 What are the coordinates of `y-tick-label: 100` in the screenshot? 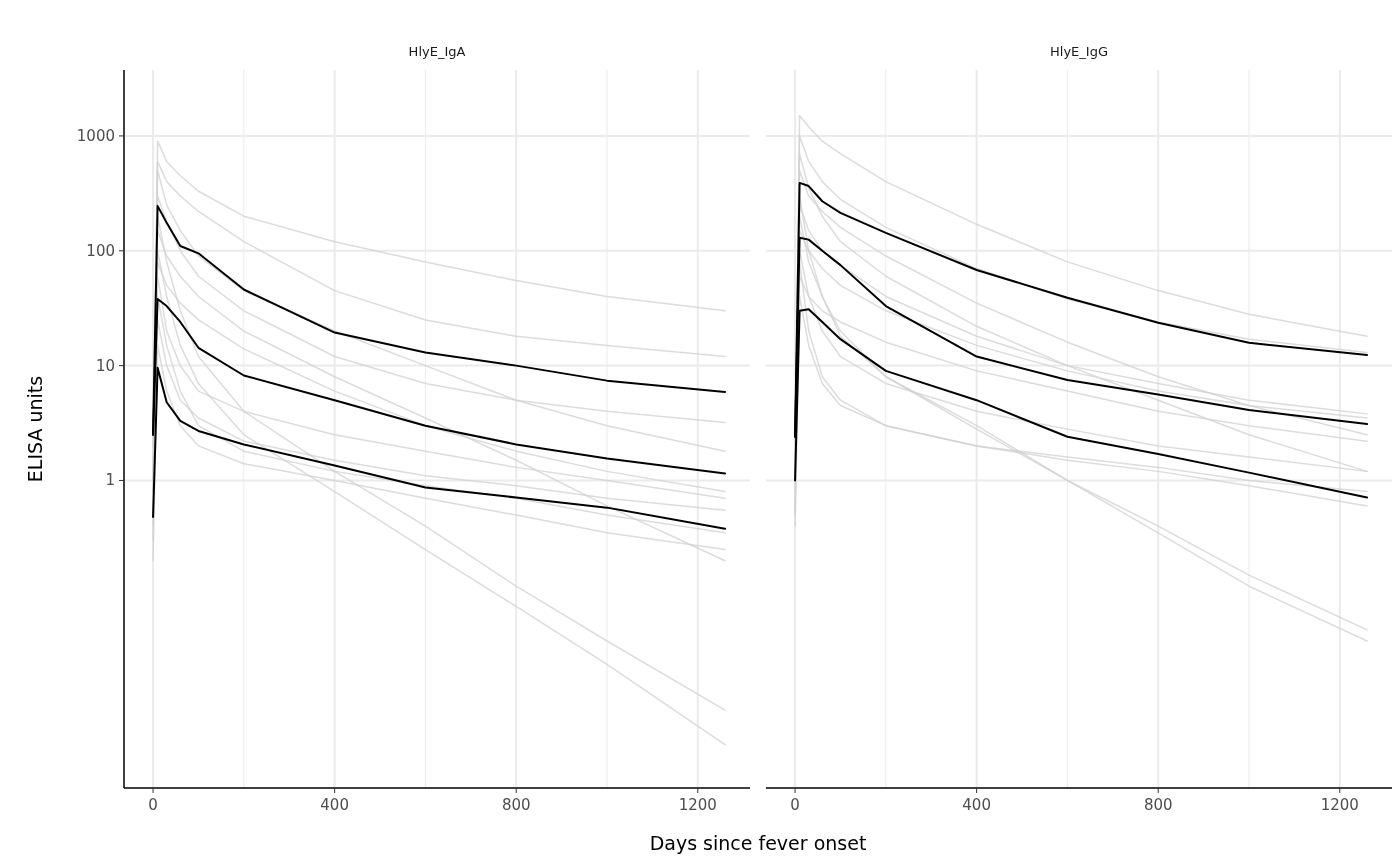 It's located at (100, 250).